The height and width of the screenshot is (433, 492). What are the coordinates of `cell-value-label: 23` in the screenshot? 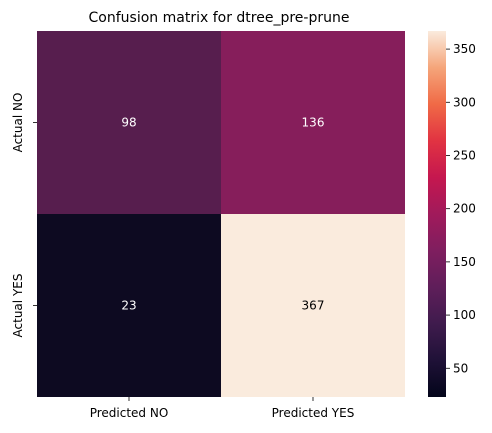 It's located at (128, 306).